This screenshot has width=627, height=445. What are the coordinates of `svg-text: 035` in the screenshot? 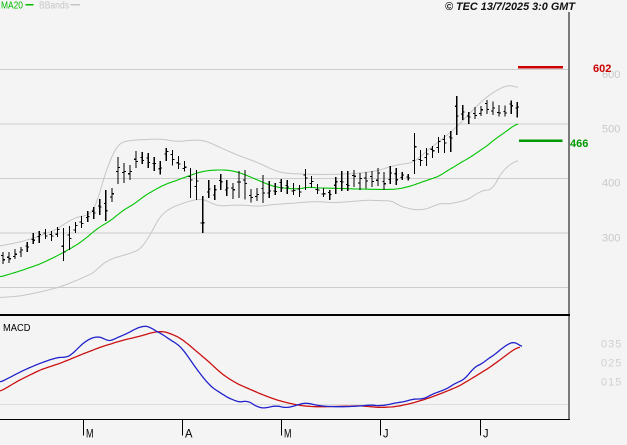 It's located at (611, 345).